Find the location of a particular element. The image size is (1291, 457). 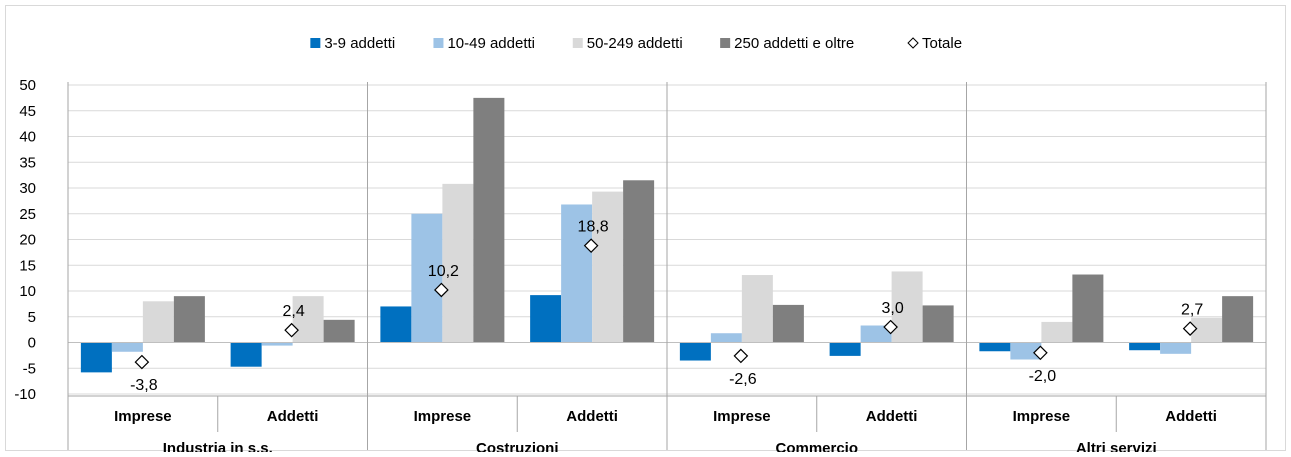

total-data-label: 2,4 is located at coordinates (294, 311).